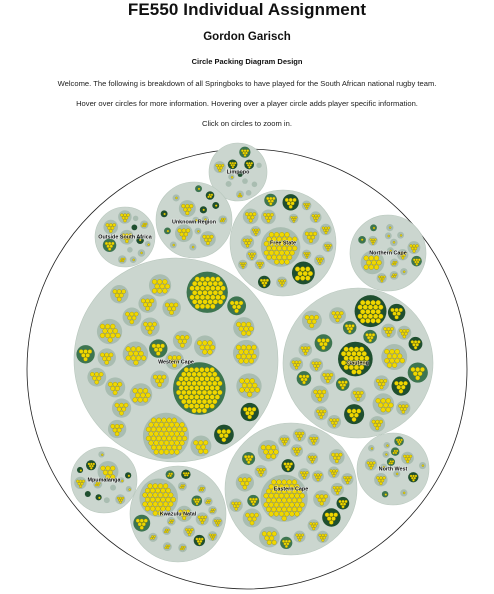 The width and height of the screenshot is (494, 594). What do you see at coordinates (393, 469) in the screenshot?
I see `region-circle-north-west` at bounding box center [393, 469].